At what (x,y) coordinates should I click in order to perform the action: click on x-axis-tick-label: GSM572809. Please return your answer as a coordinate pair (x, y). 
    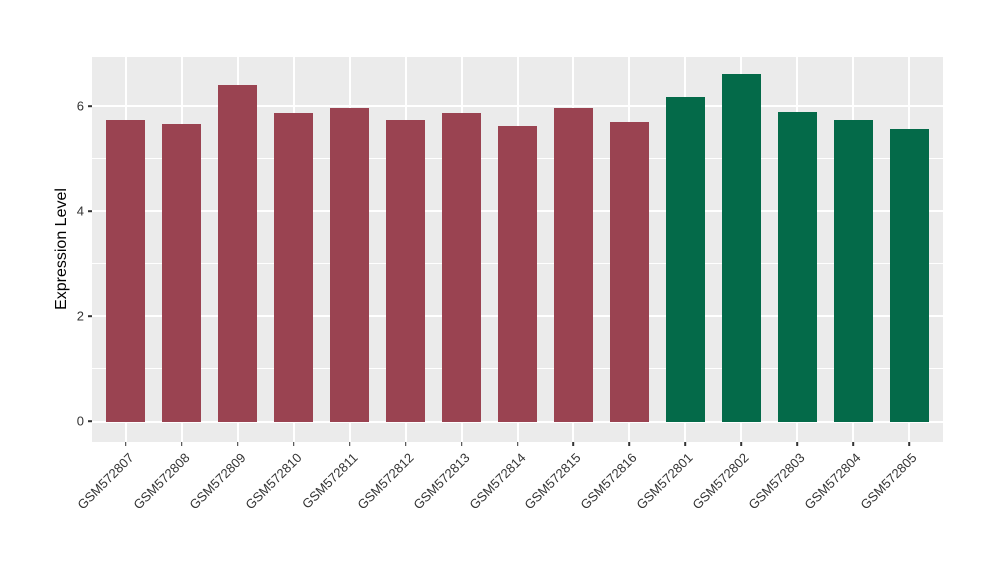
    Looking at the image, I should click on (217, 481).